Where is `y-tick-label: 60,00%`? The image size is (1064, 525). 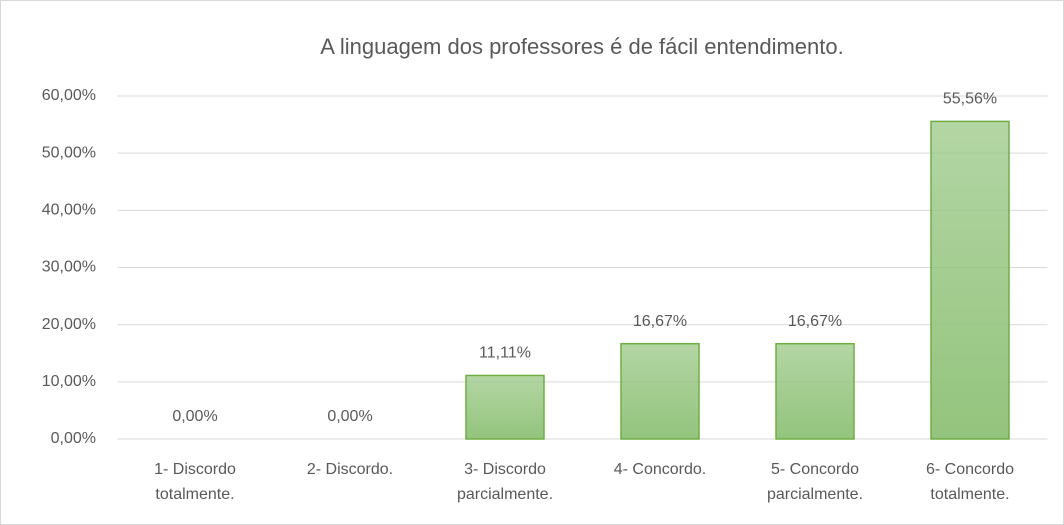
y-tick-label: 60,00% is located at coordinates (69, 95).